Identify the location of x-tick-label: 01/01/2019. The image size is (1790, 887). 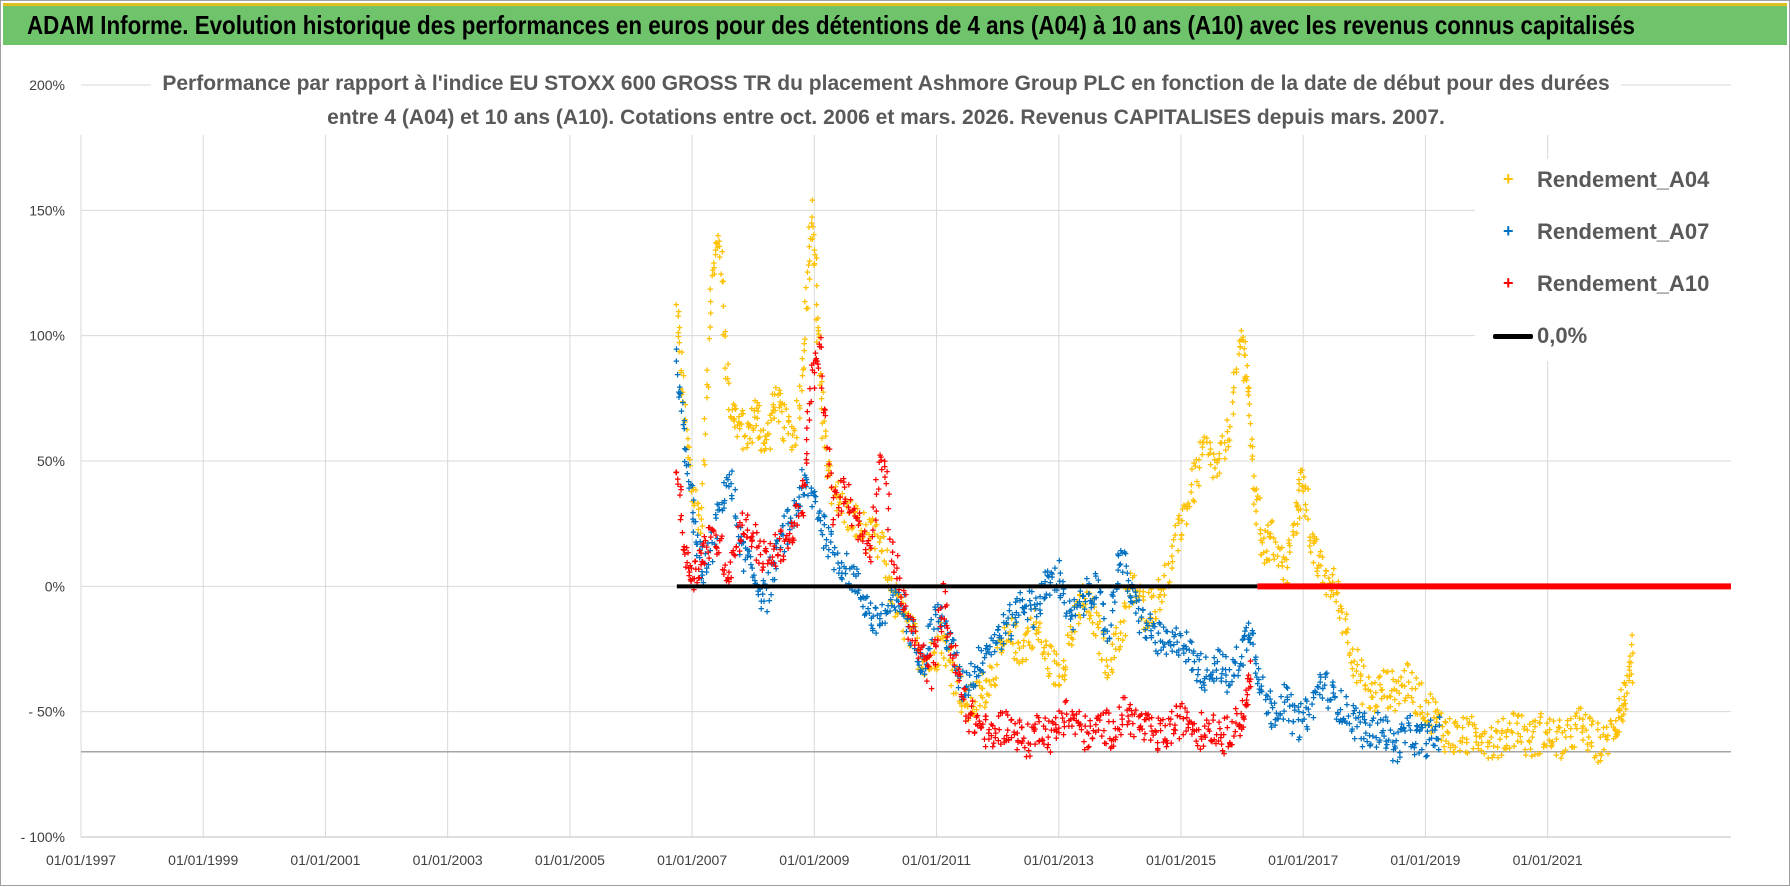
(1425, 860).